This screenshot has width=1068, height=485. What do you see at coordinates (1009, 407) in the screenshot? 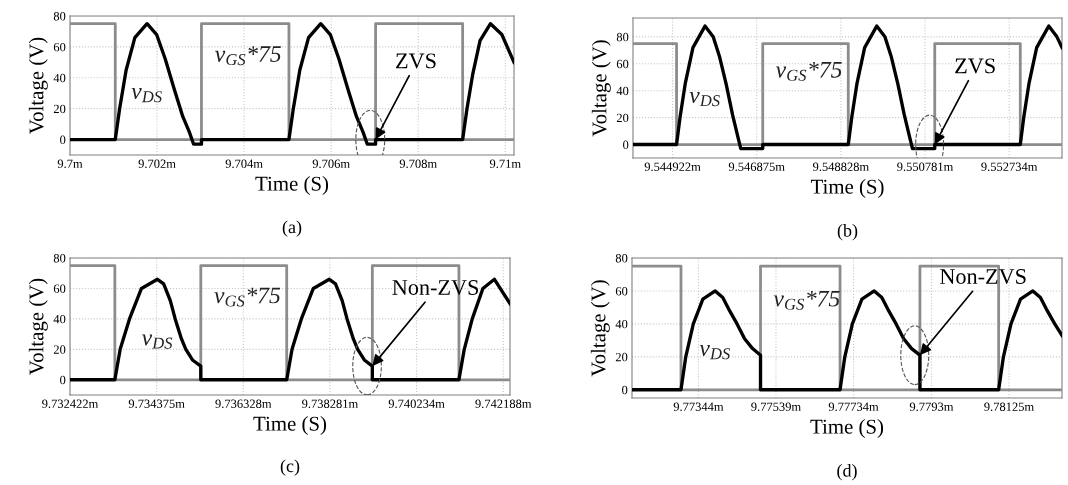
I see `x-tick-label: 9.78125m` at bounding box center [1009, 407].